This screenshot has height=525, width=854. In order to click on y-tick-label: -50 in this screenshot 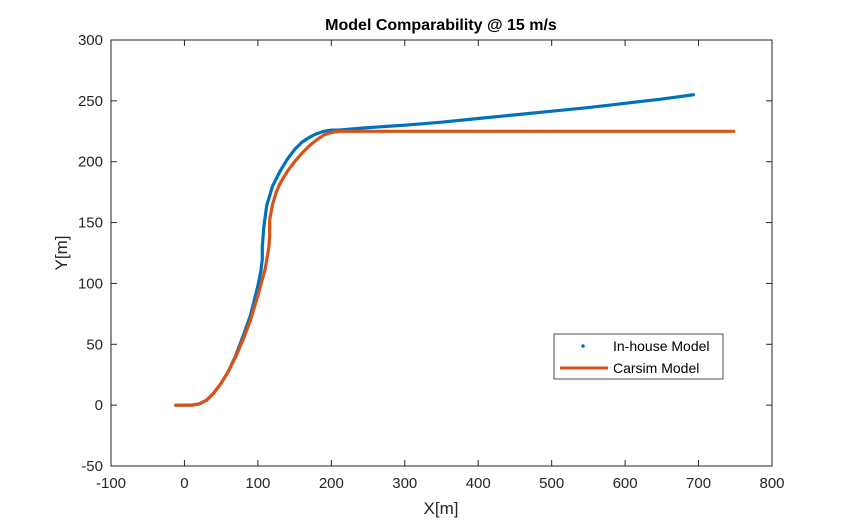, I will do `click(92, 466)`.